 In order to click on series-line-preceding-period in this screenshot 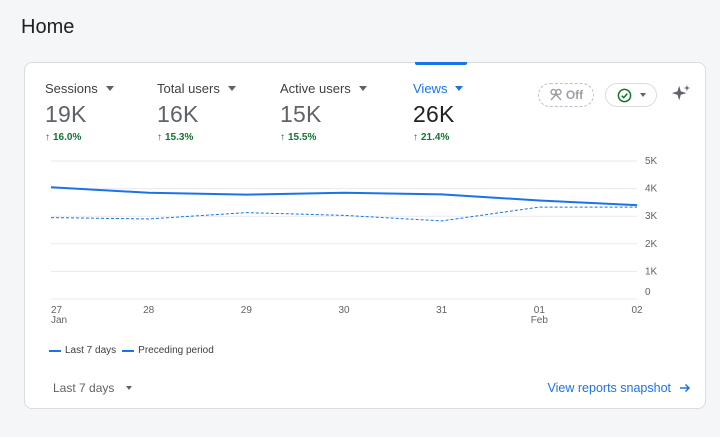, I will do `click(343, 214)`.